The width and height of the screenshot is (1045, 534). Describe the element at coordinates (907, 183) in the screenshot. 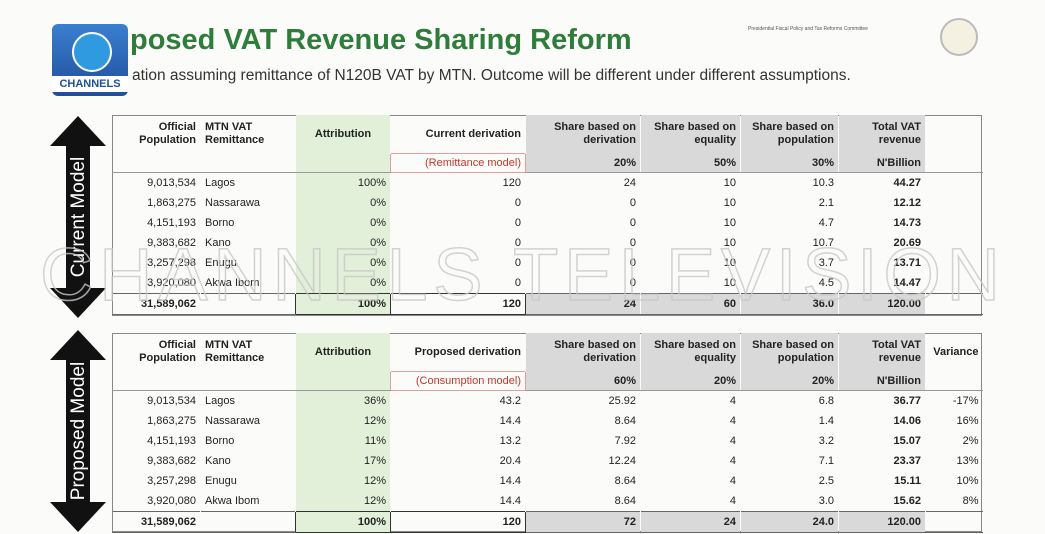

I see `data-cell: 44.27` at that location.